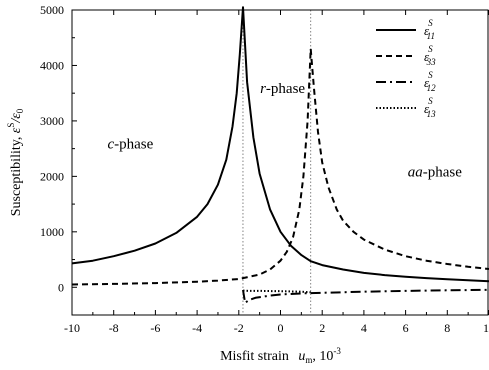 The height and width of the screenshot is (370, 489). What do you see at coordinates (406, 68) in the screenshot?
I see `legend: εS 11 εS 33 εS 12 εS 13` at bounding box center [406, 68].